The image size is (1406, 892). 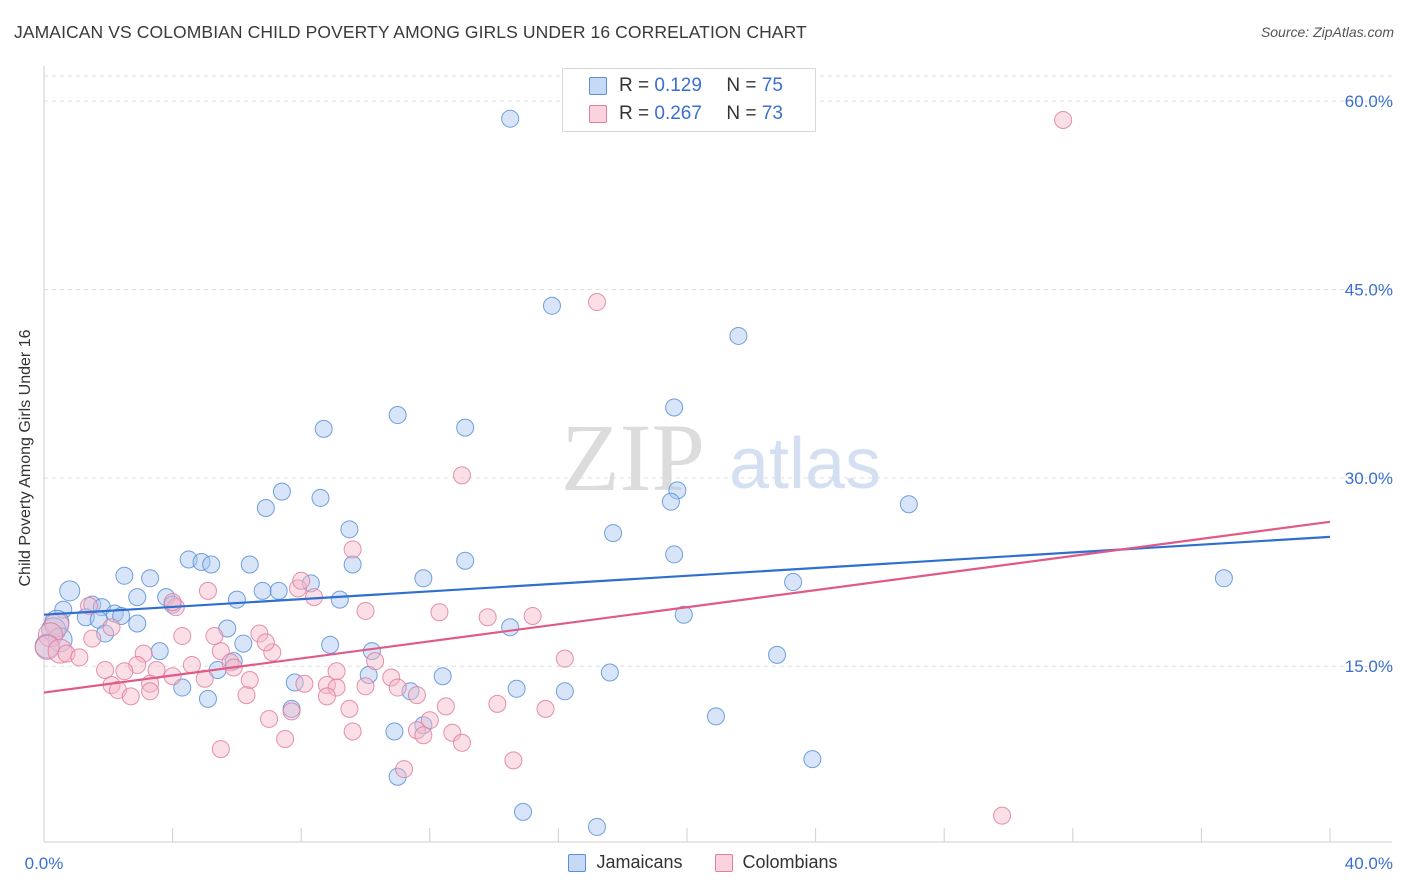 What do you see at coordinates (772, 85) in the screenshot?
I see `legend-n-value: 75` at bounding box center [772, 85].